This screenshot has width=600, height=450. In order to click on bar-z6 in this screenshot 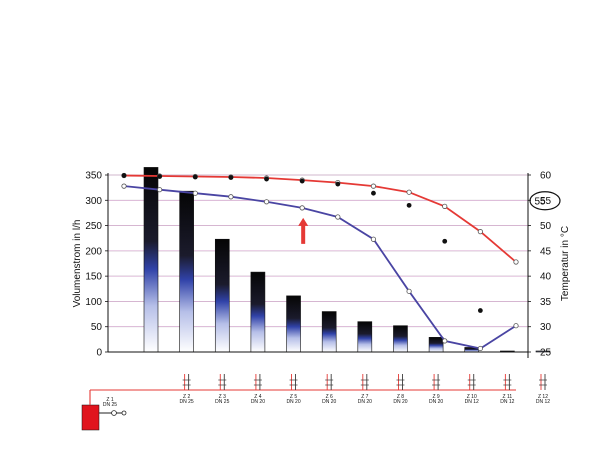, I will do `click(329, 332)`.